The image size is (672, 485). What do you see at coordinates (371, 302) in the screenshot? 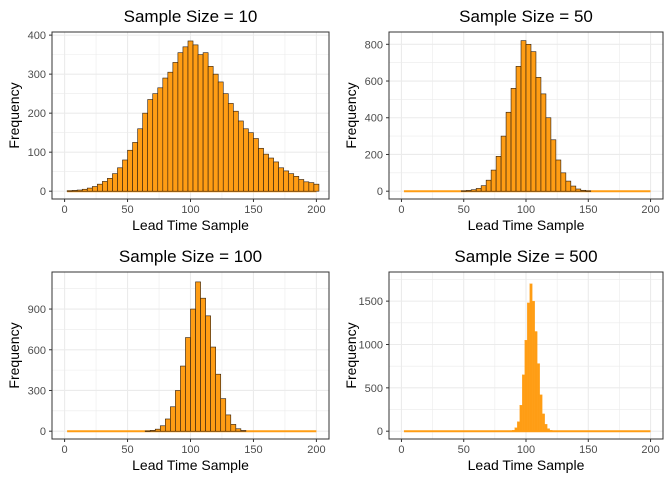
I see `y-tick-label: 1500` at bounding box center [371, 302].